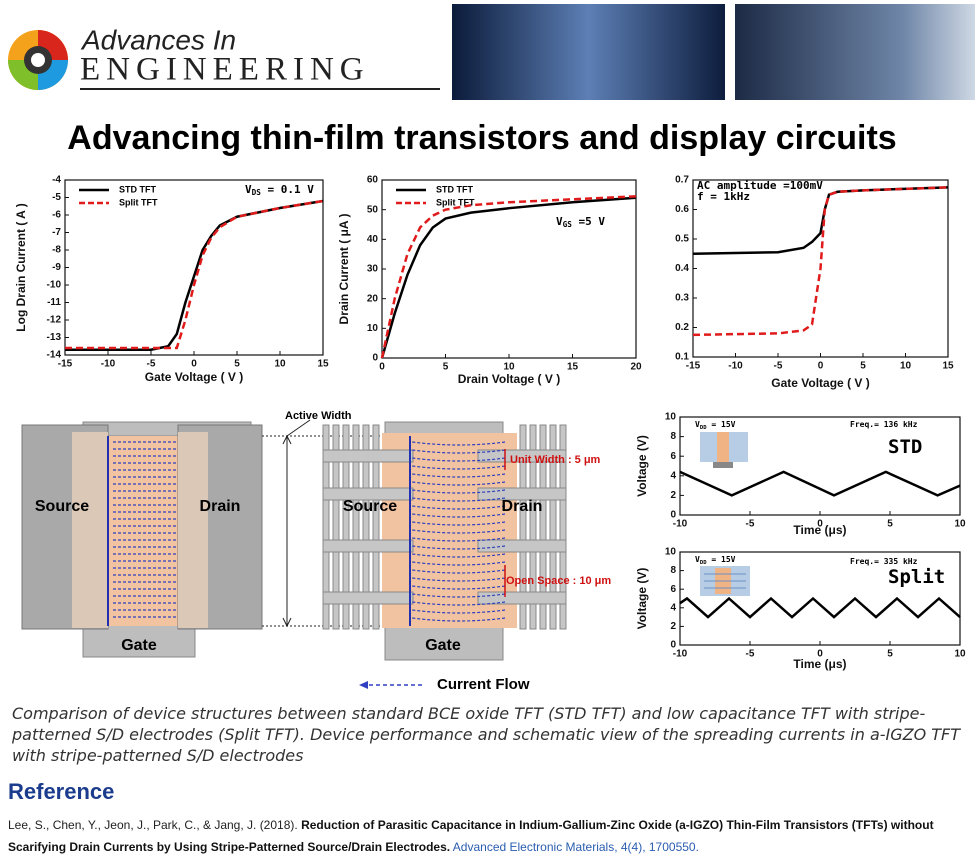 The height and width of the screenshot is (862, 980). I want to click on annotation: Freq.= 136 kHz, so click(884, 424).